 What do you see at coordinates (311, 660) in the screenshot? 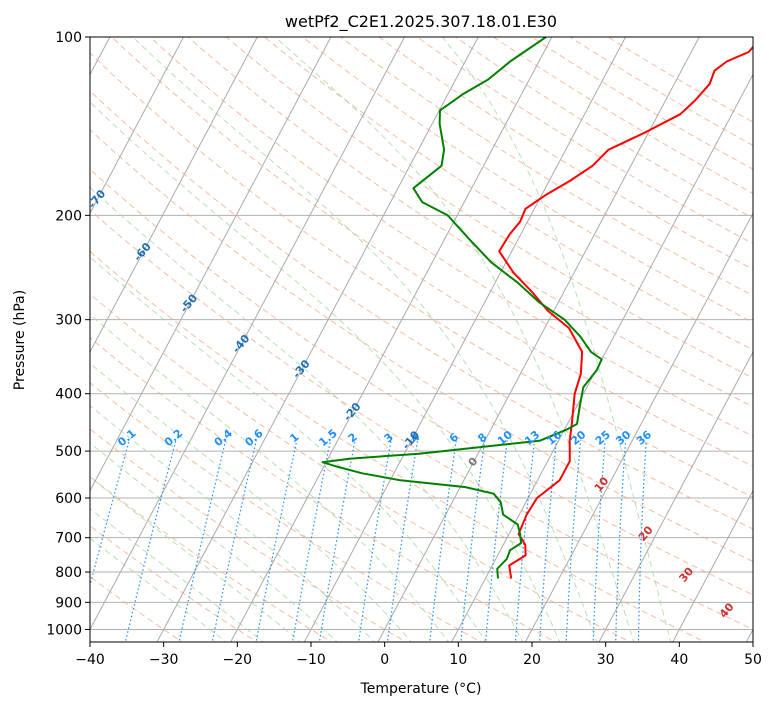
I see `x-tick-label: −10` at bounding box center [311, 660].